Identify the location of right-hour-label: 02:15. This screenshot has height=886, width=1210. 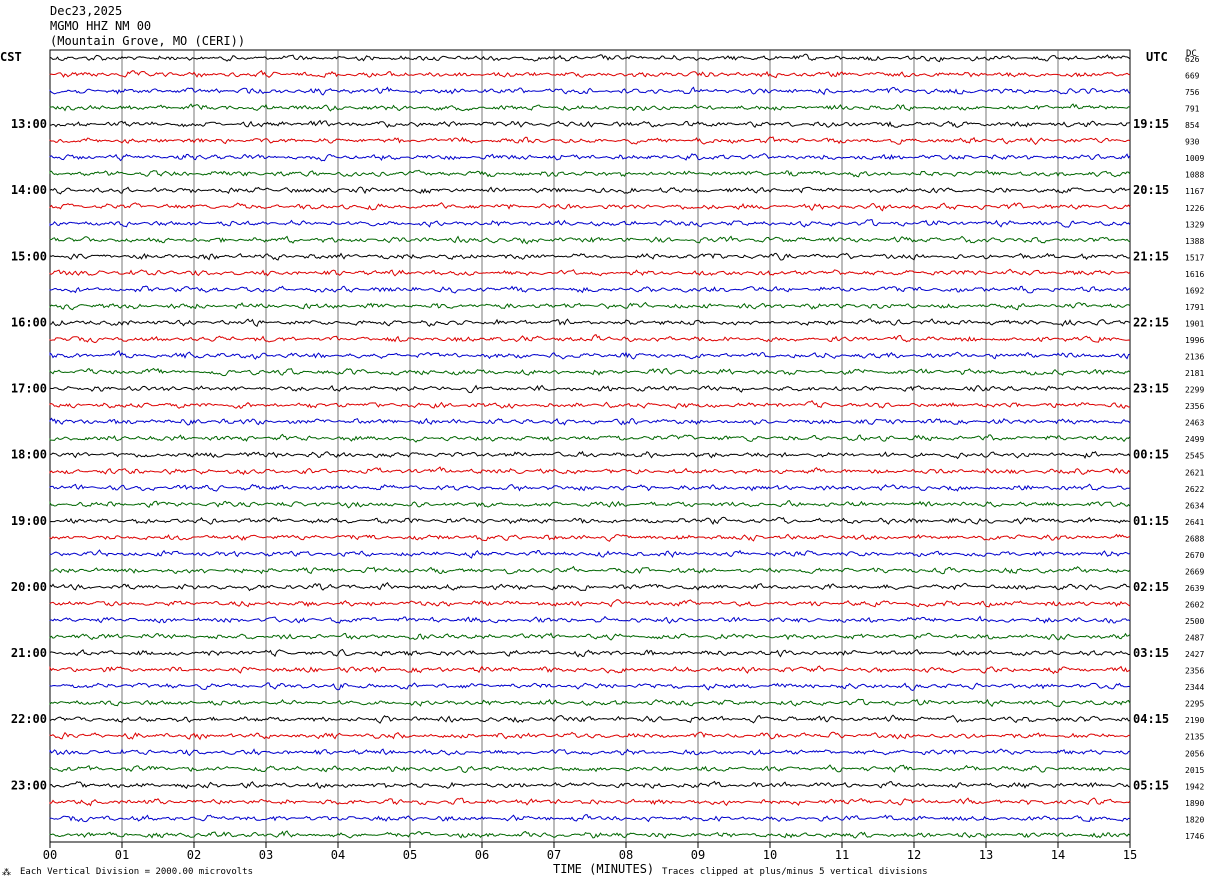
(1151, 587).